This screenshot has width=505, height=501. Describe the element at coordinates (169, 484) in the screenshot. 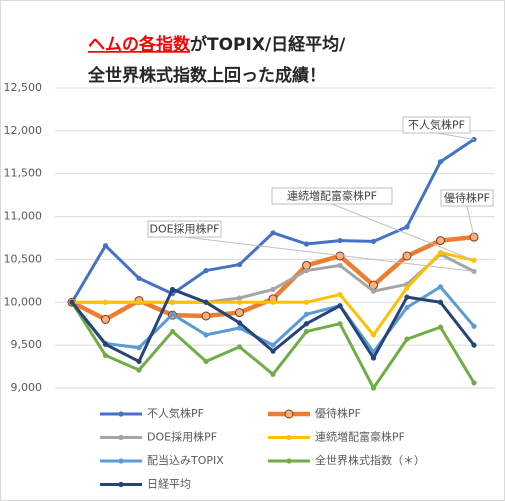

I see `legend-label: 日経平均` at that location.